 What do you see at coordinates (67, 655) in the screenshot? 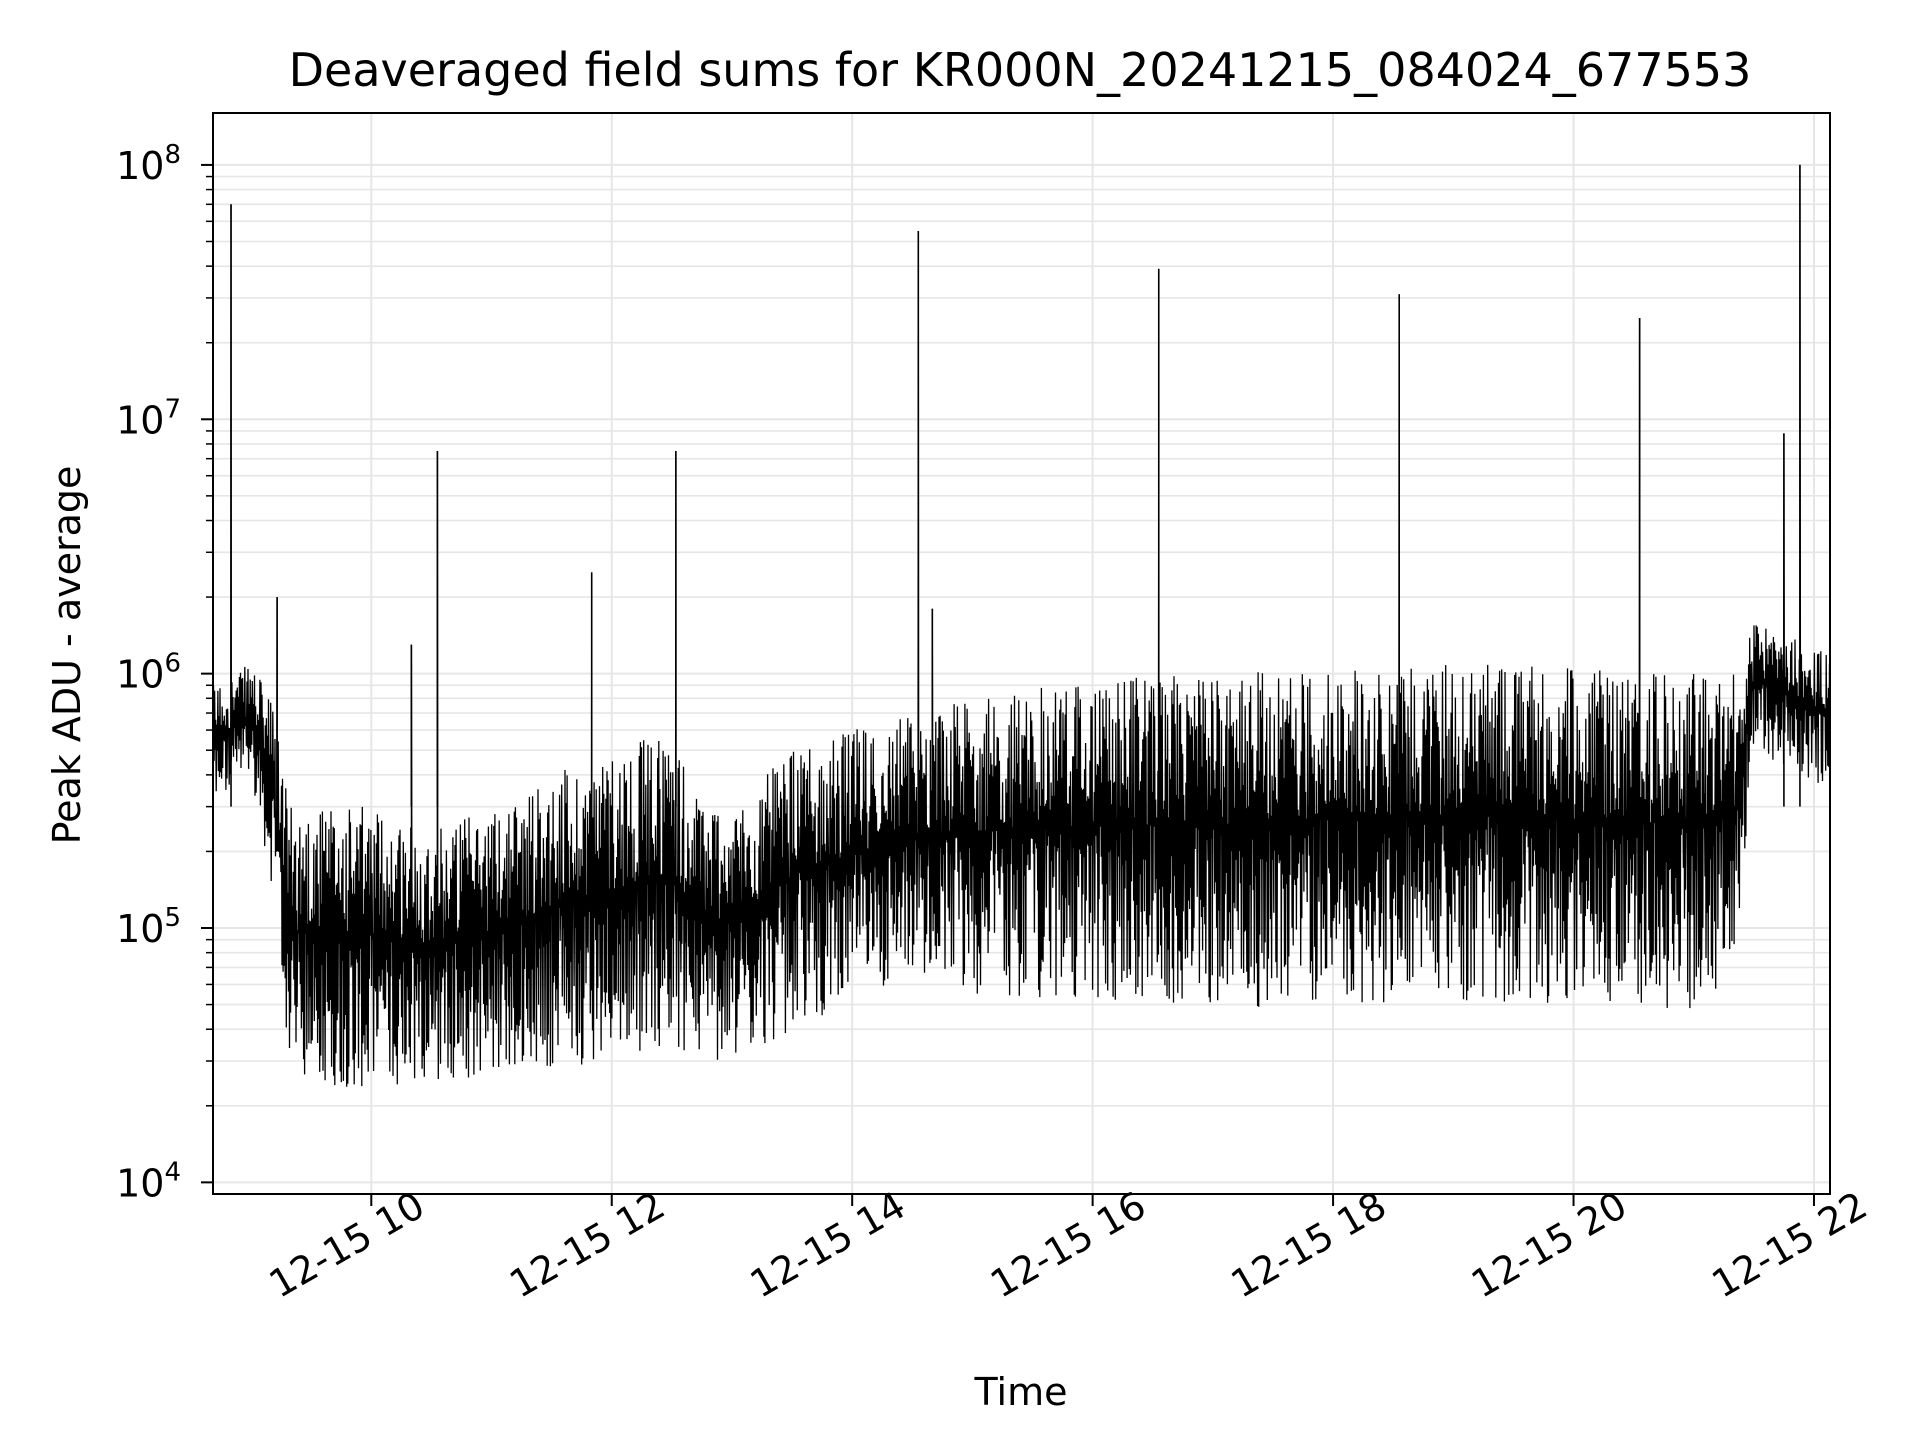
I see `y-axis-label: Peak ADU - average` at bounding box center [67, 655].